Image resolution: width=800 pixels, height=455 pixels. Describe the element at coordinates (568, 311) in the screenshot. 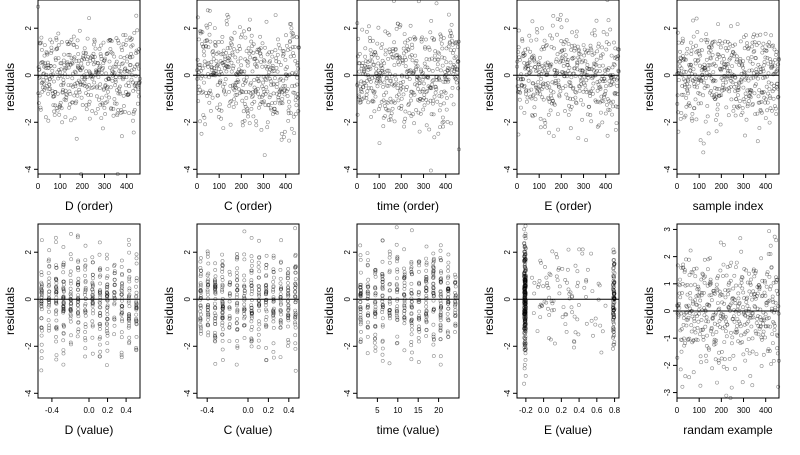

I see `plot-frame` at that location.